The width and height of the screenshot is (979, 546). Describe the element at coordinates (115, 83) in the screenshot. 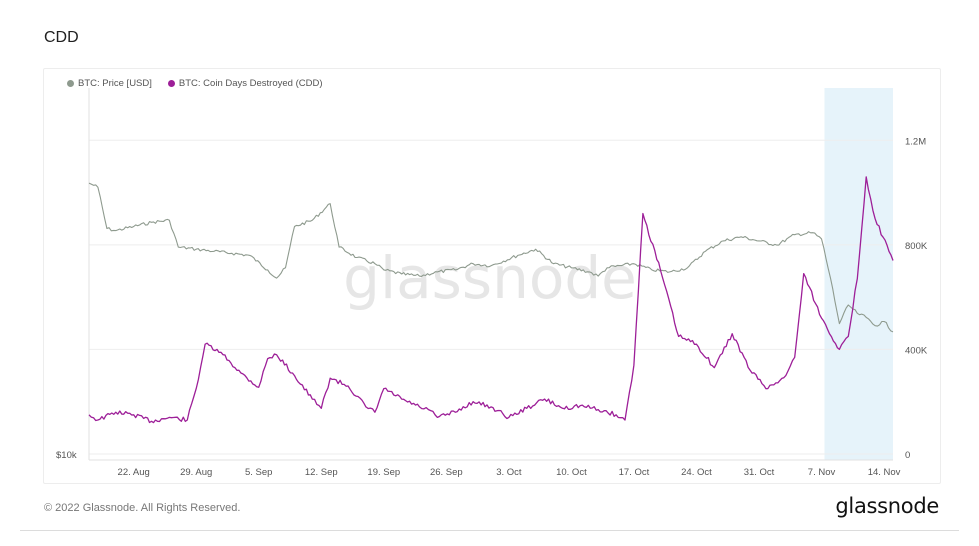

I see `legend-label-price: BTC: Price [USD]` at that location.